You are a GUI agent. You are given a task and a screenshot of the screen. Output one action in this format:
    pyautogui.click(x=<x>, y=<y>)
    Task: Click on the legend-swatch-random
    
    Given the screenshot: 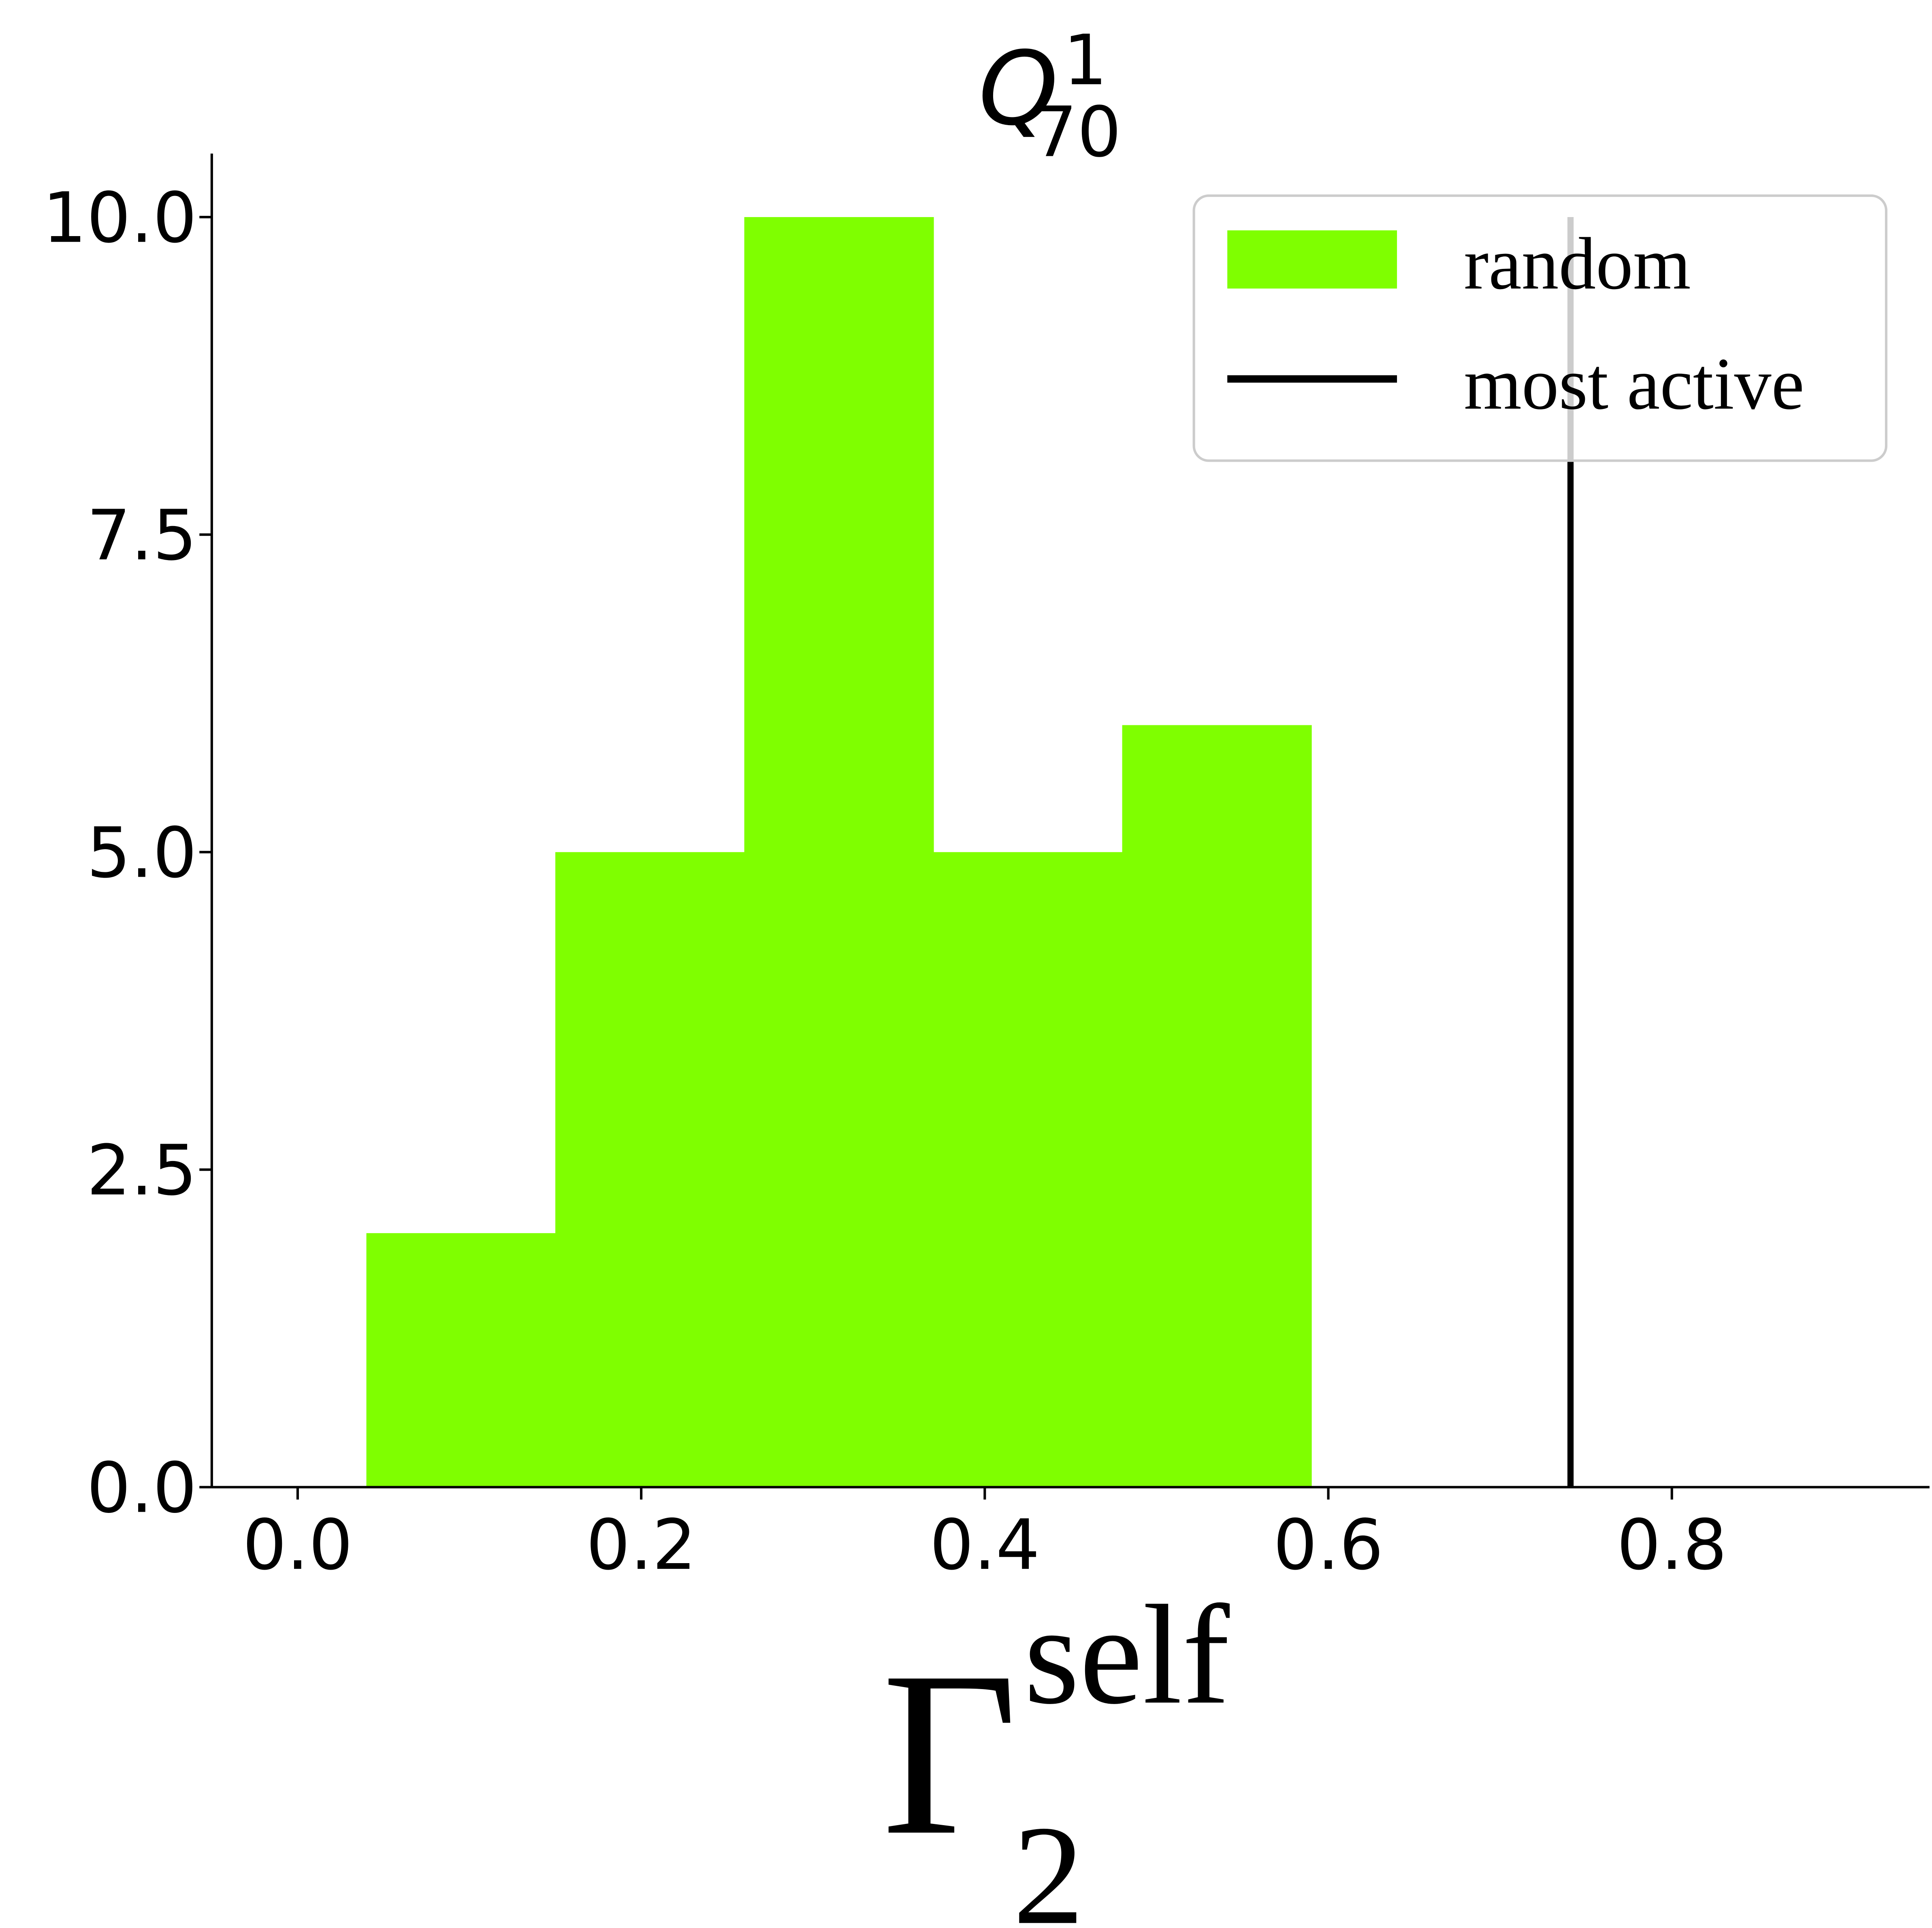 What is the action you would take?
    pyautogui.click(x=1312, y=259)
    